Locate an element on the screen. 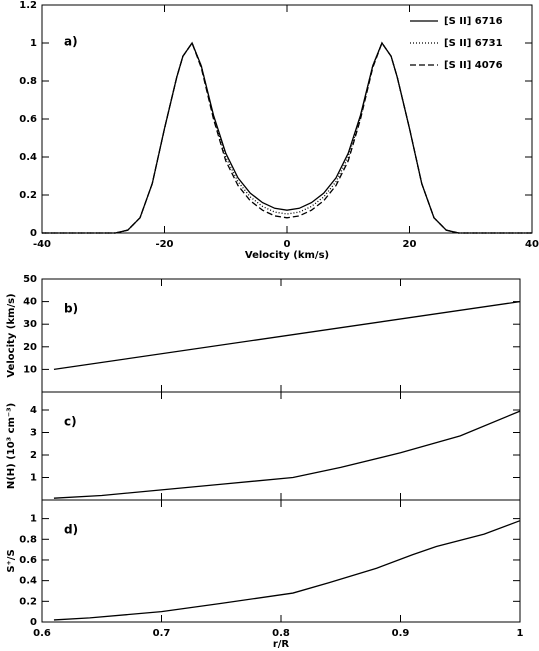 This screenshot has height=651, width=539. x-tick-label: 0.9 is located at coordinates (401, 633).